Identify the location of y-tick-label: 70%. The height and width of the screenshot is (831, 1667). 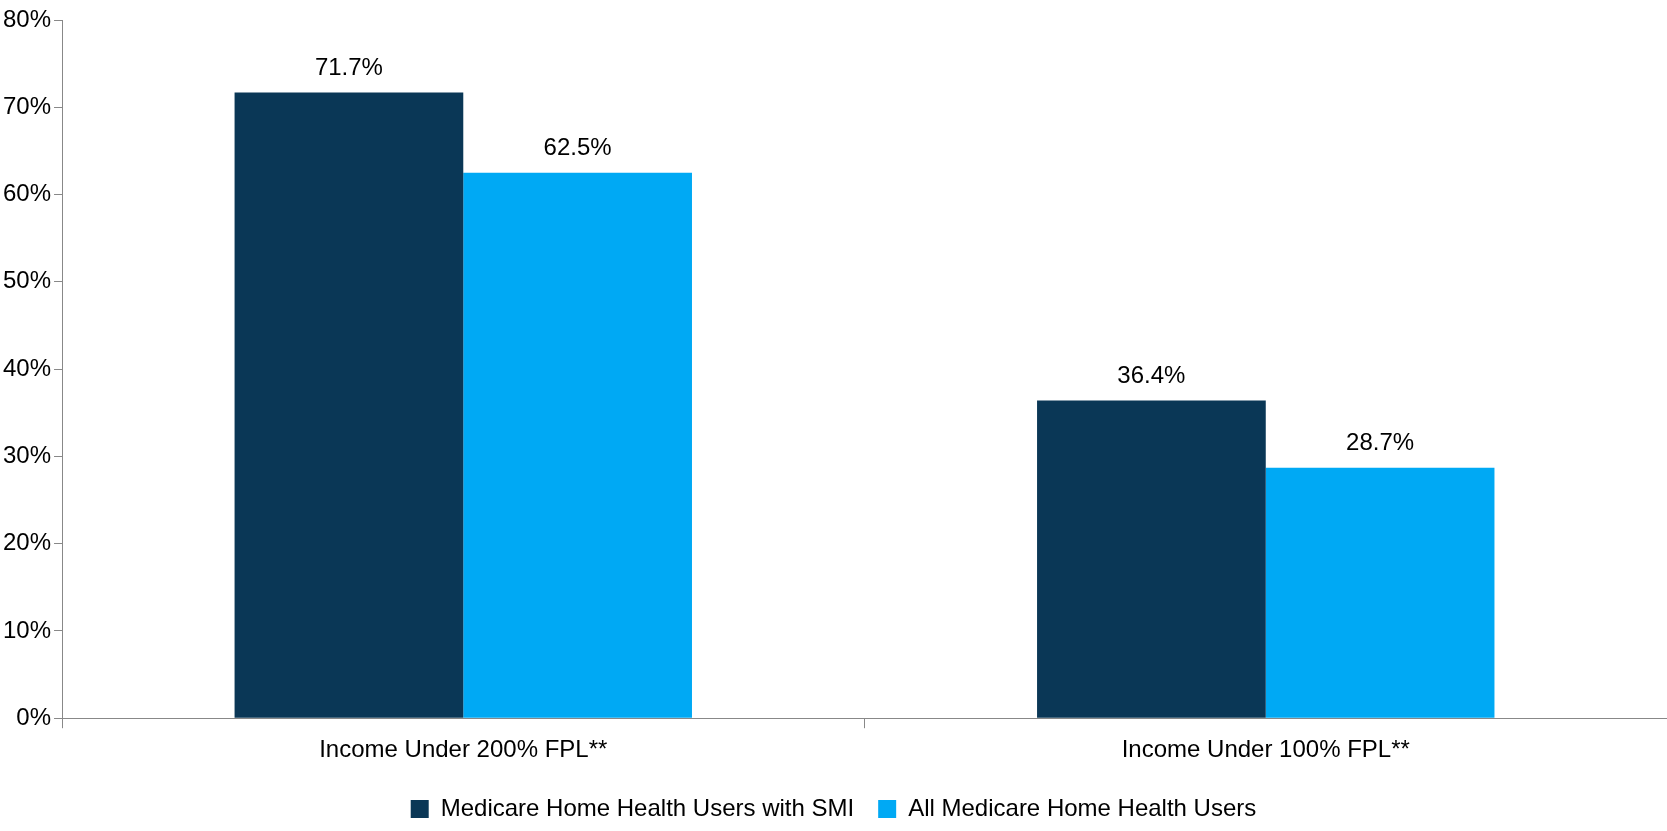
(27, 105).